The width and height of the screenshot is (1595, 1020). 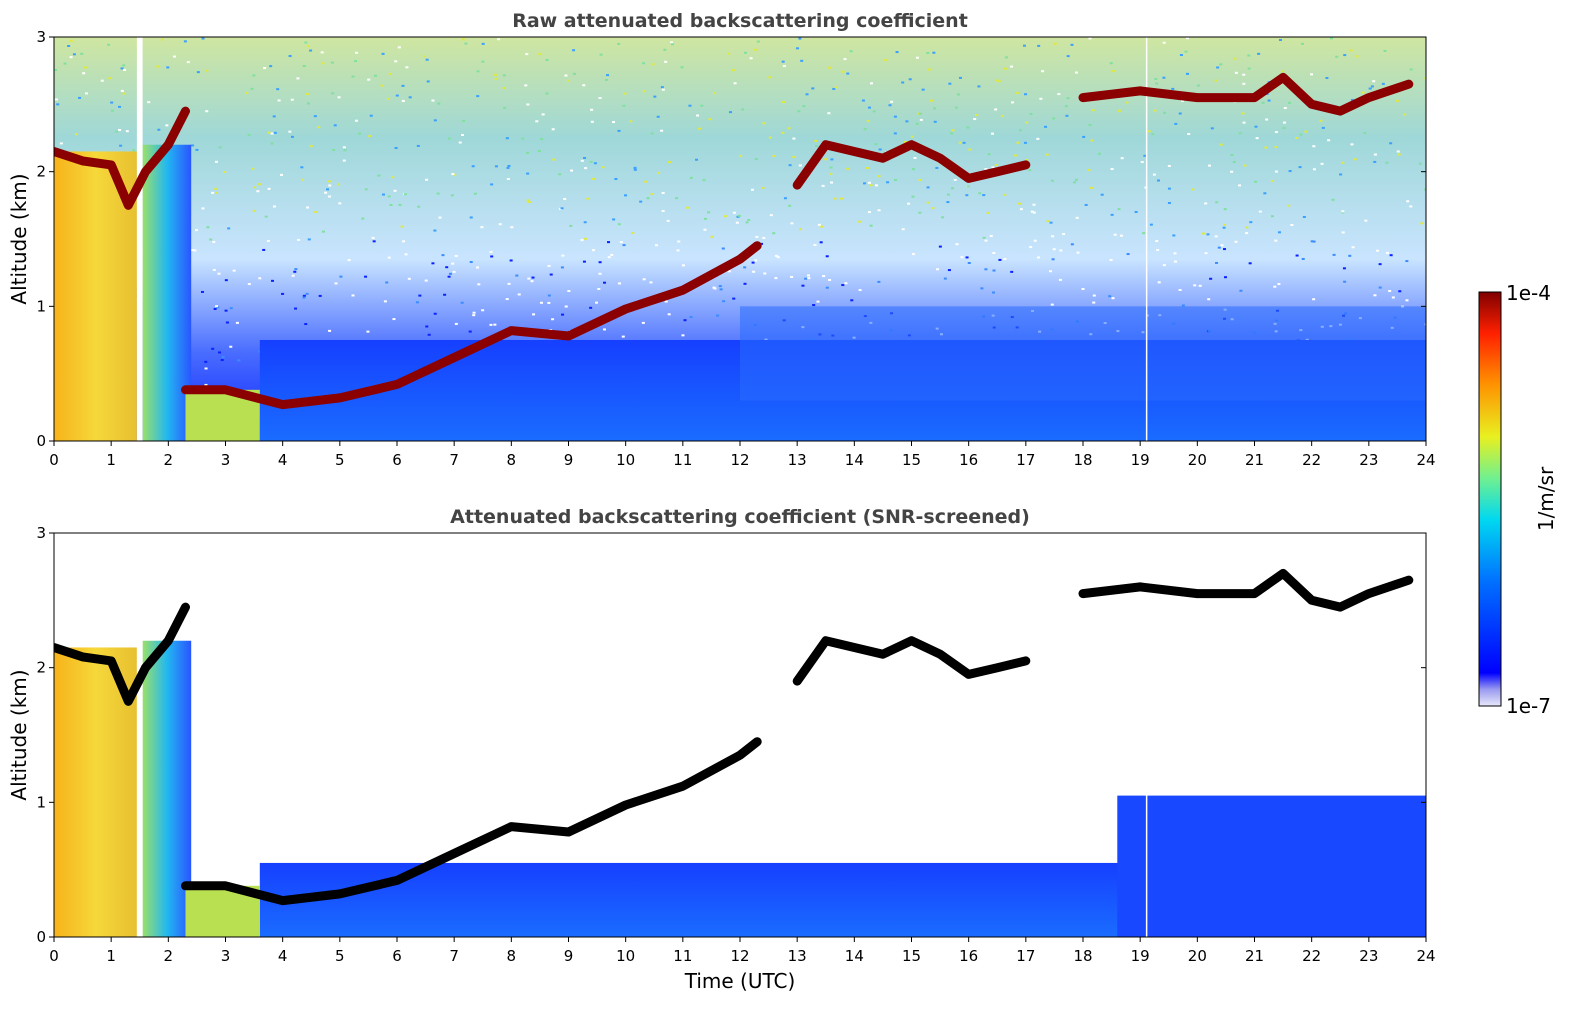 I want to click on x-tick-label: 16, so click(x=968, y=460).